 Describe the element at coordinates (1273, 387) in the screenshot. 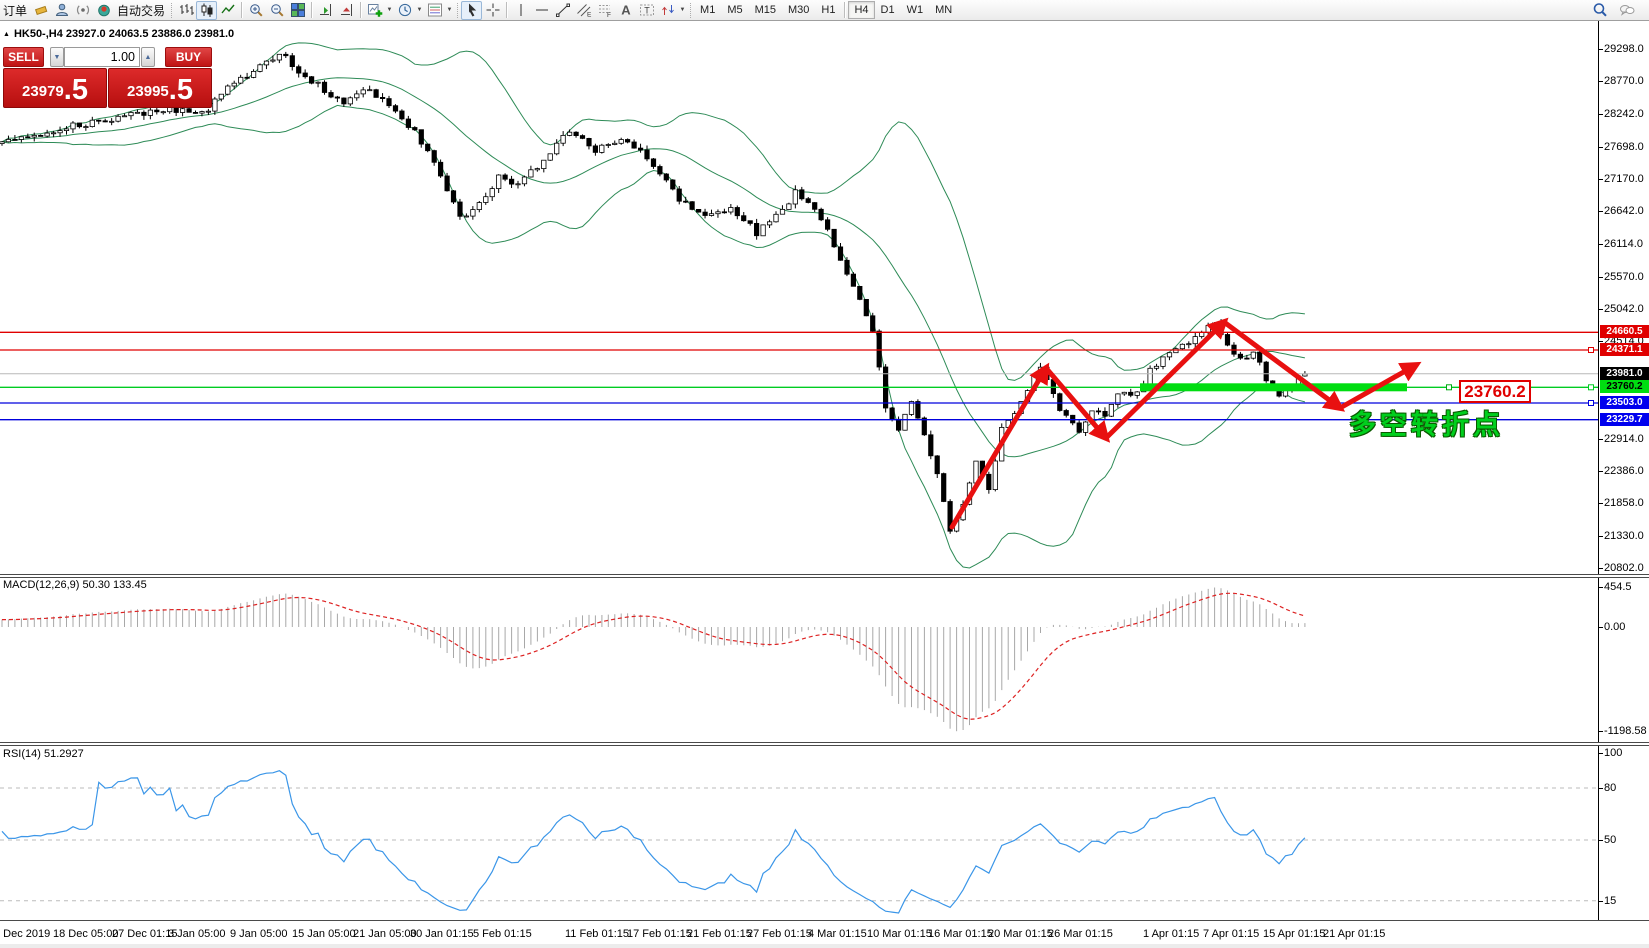

I see `support-highlight-band` at that location.